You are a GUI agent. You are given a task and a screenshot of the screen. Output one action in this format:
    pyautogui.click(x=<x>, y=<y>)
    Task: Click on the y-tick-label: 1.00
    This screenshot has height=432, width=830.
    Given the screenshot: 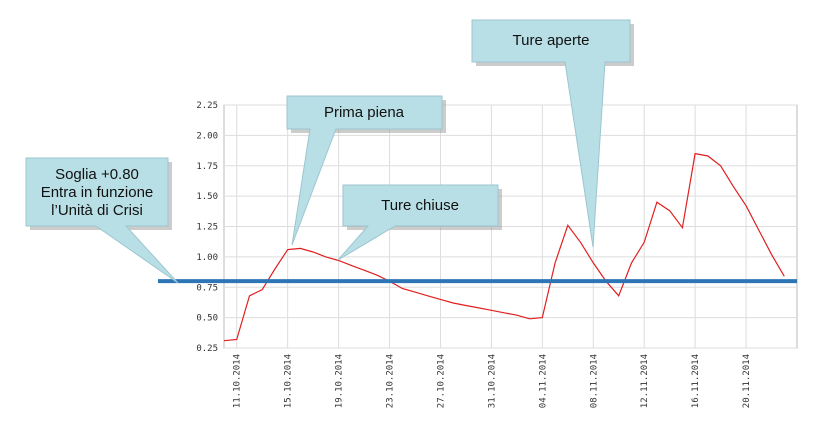 What is the action you would take?
    pyautogui.click(x=207, y=258)
    